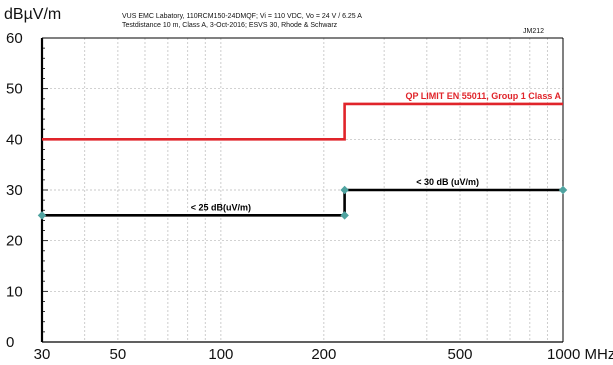 The image size is (613, 365). What do you see at coordinates (118, 354) in the screenshot?
I see `x-tick-label: 50` at bounding box center [118, 354].